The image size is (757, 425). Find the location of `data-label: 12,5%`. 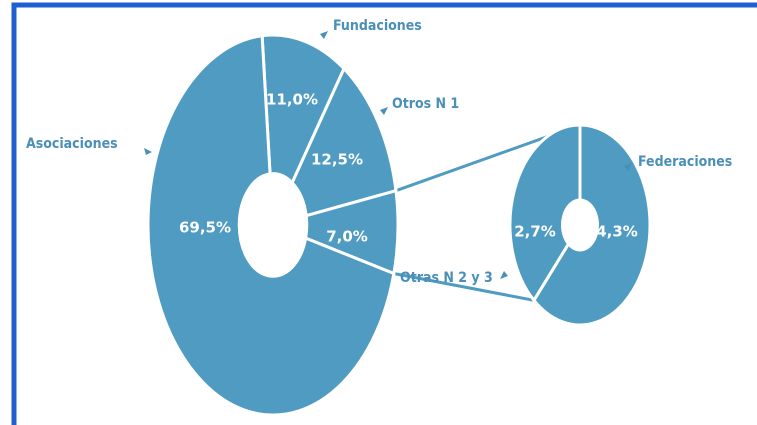

data-label: 12,5% is located at coordinates (337, 160).